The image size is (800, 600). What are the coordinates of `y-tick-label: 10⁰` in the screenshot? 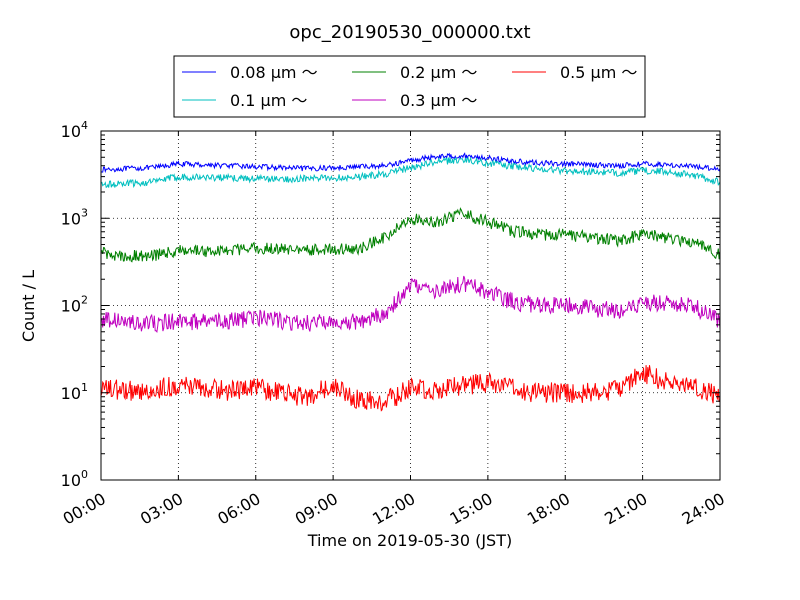 It's located at (74, 479).